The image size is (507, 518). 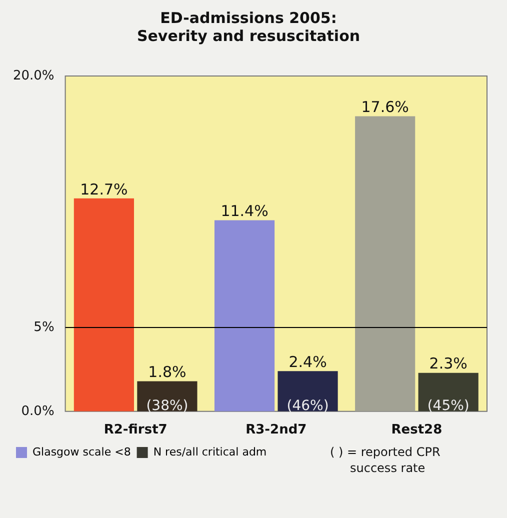 I want to click on data-label: 2.3%, so click(x=448, y=363).